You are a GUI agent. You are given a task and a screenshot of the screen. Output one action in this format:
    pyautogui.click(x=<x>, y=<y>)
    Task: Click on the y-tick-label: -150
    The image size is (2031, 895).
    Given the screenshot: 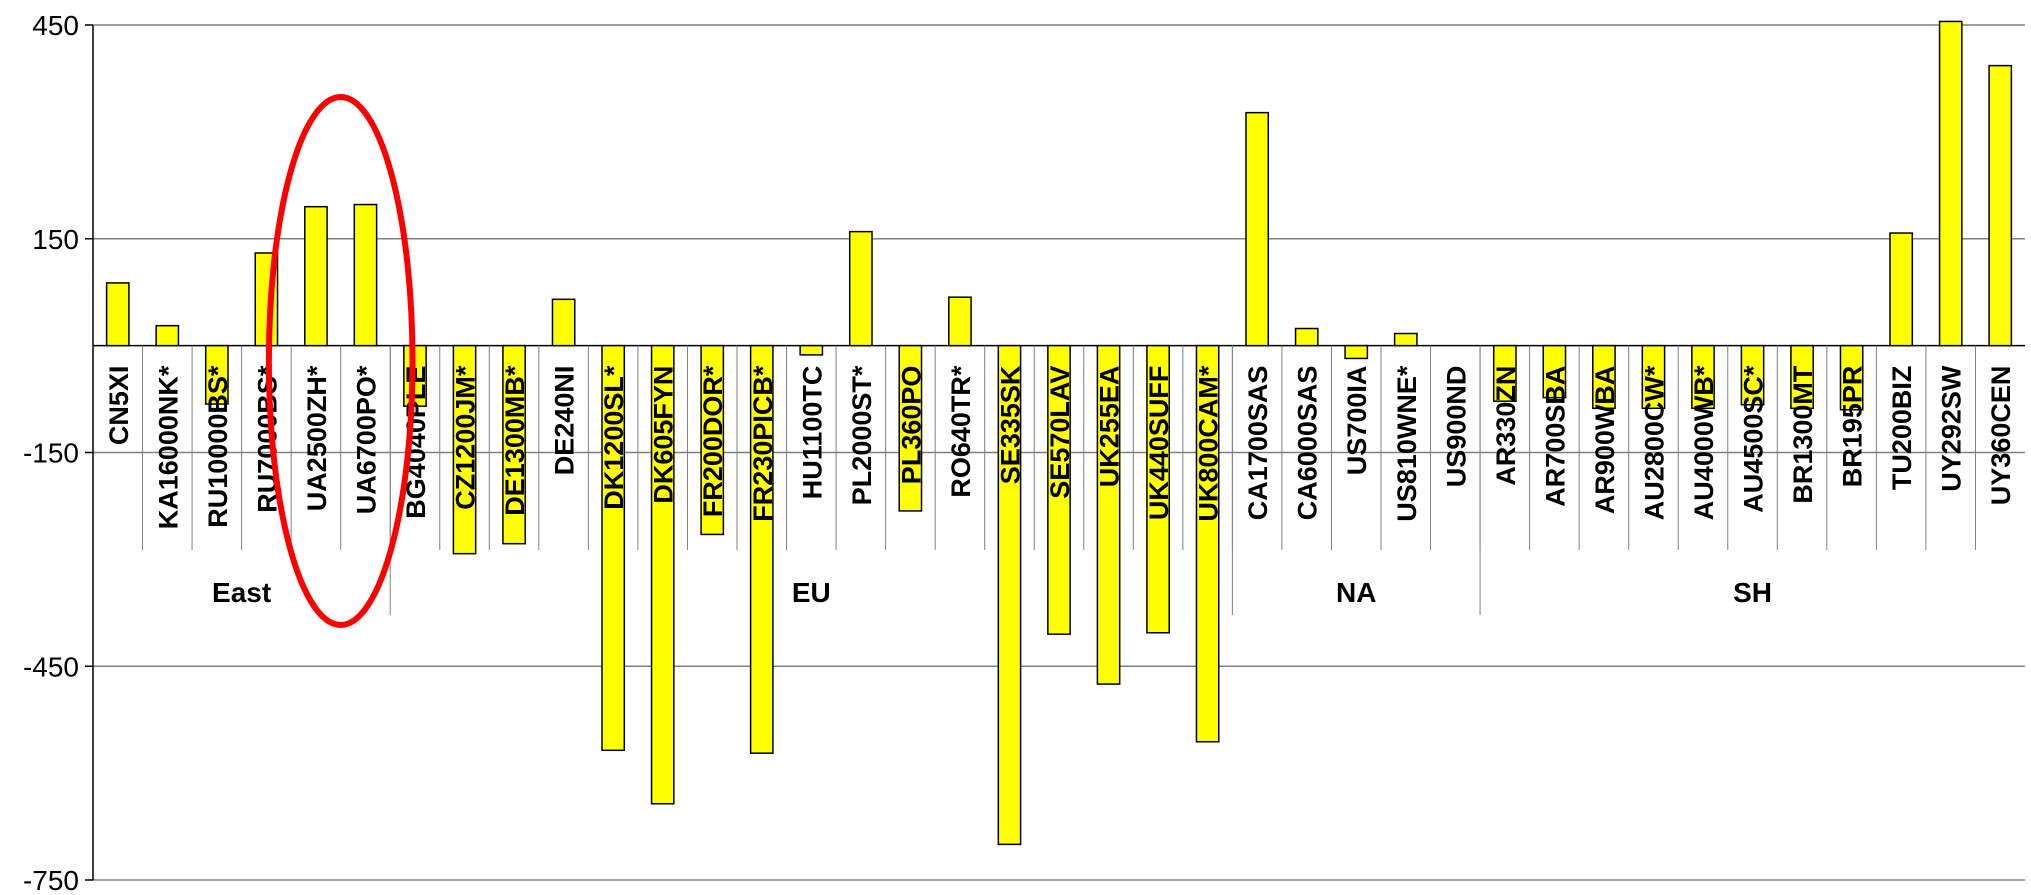 What is the action you would take?
    pyautogui.click(x=51, y=453)
    